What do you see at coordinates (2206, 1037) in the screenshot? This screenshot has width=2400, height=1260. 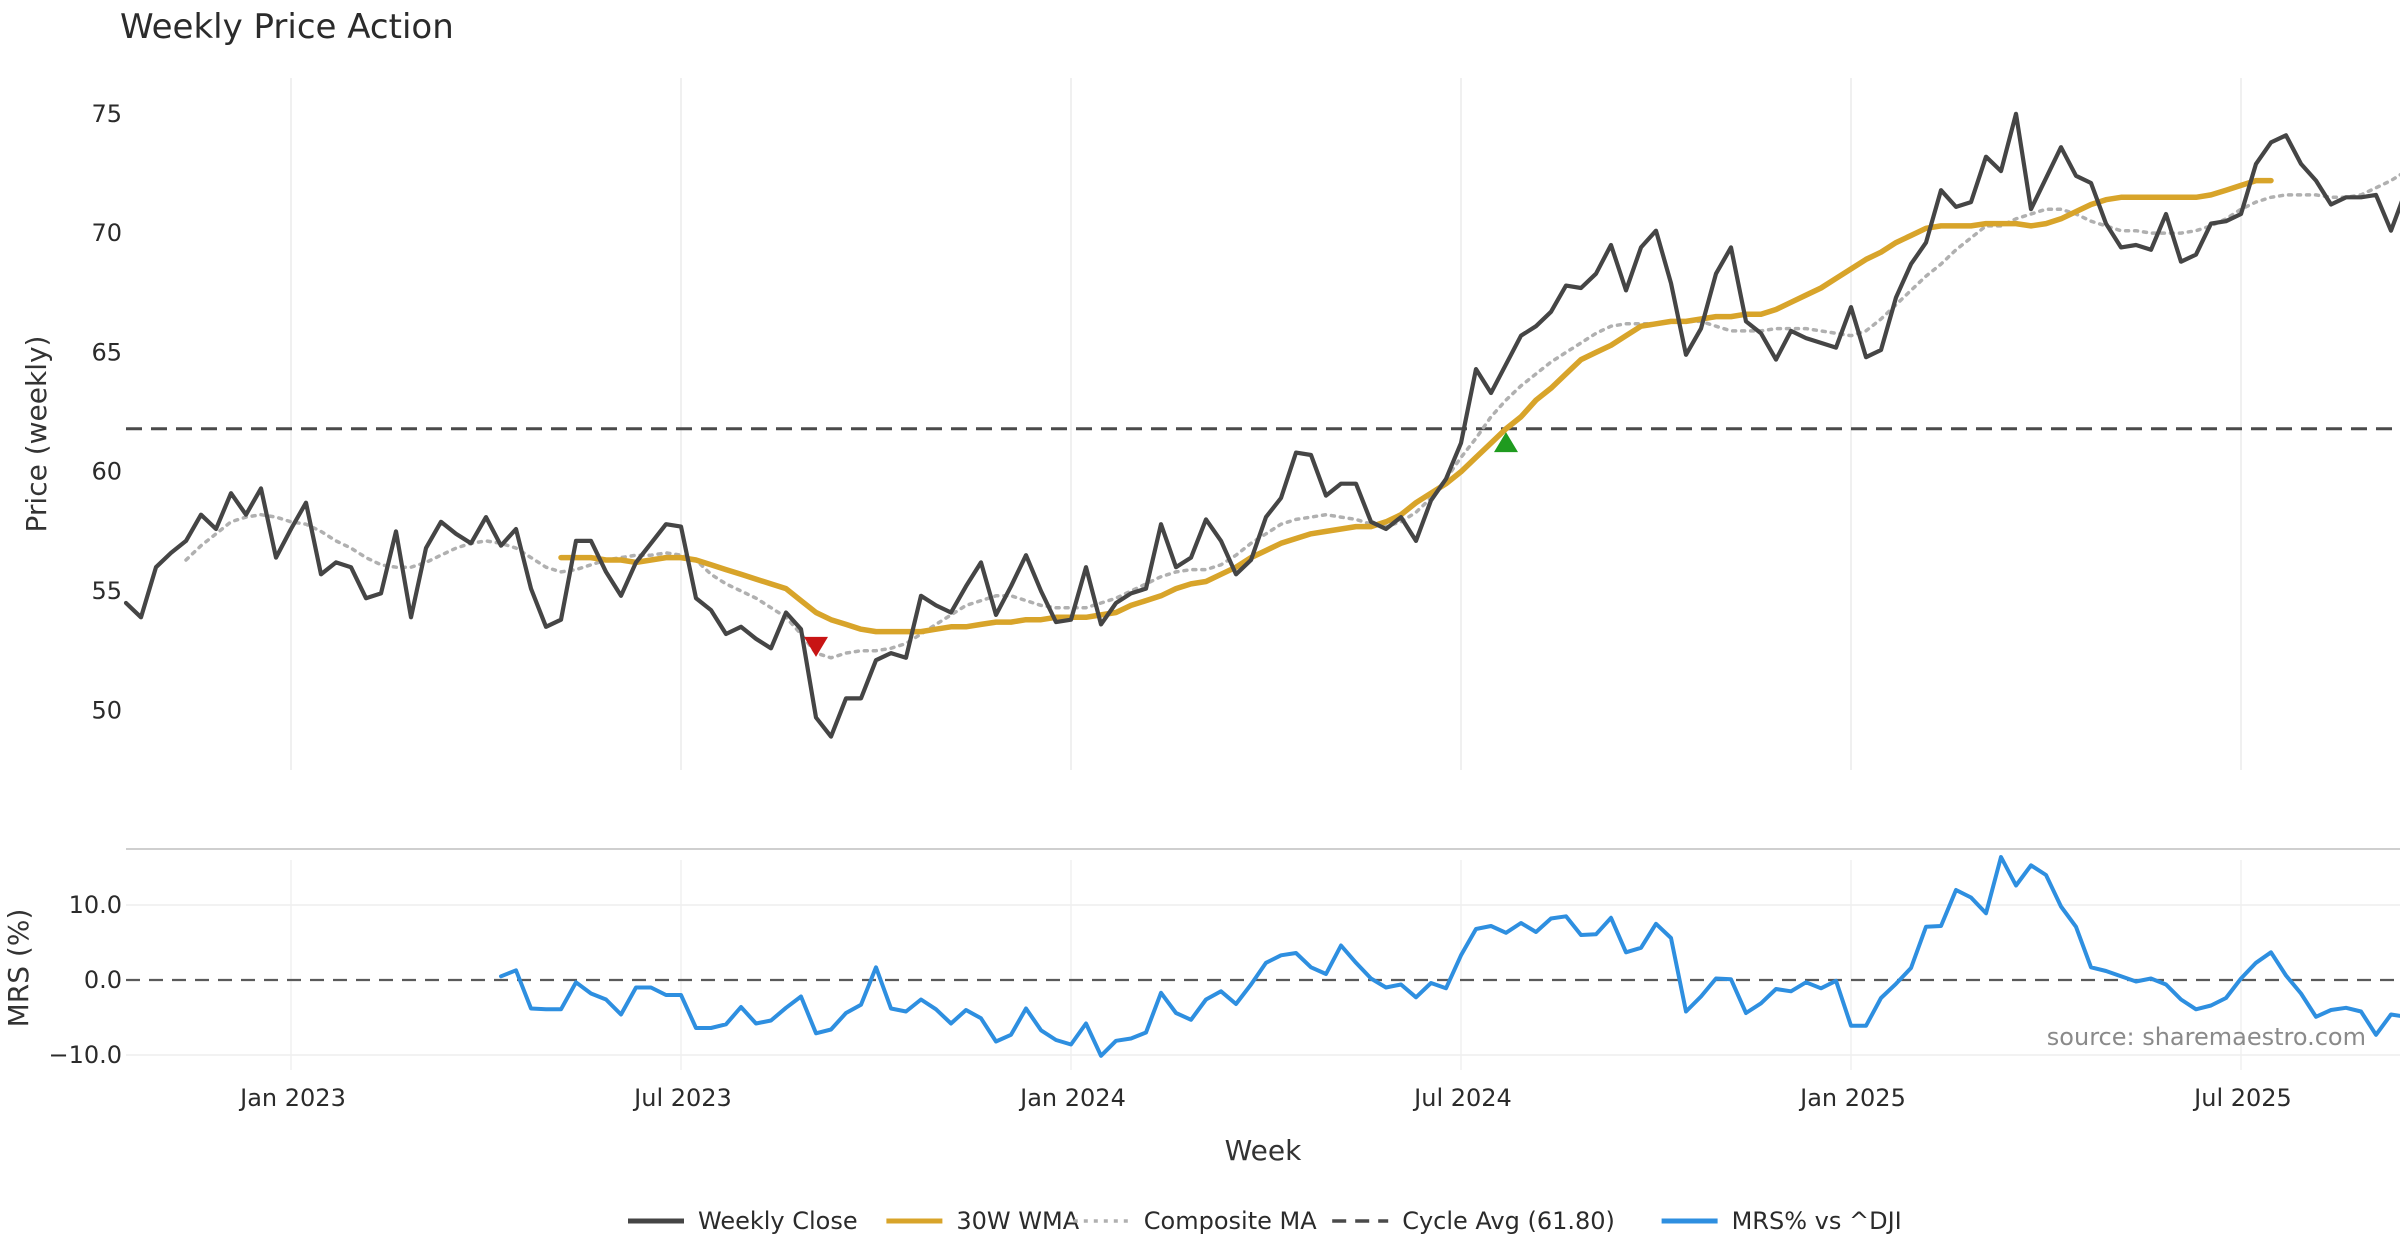 I see `source-note: source: sharemaestro.com` at bounding box center [2206, 1037].